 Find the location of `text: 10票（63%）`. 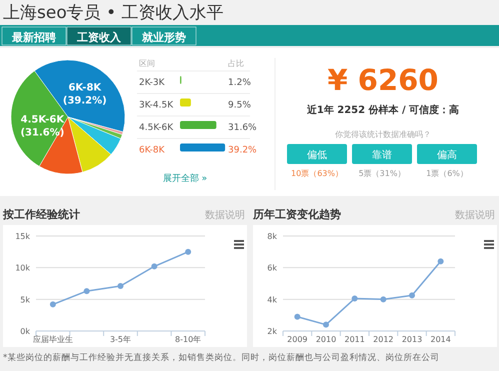

text: 10票（63%） is located at coordinates (317, 173).